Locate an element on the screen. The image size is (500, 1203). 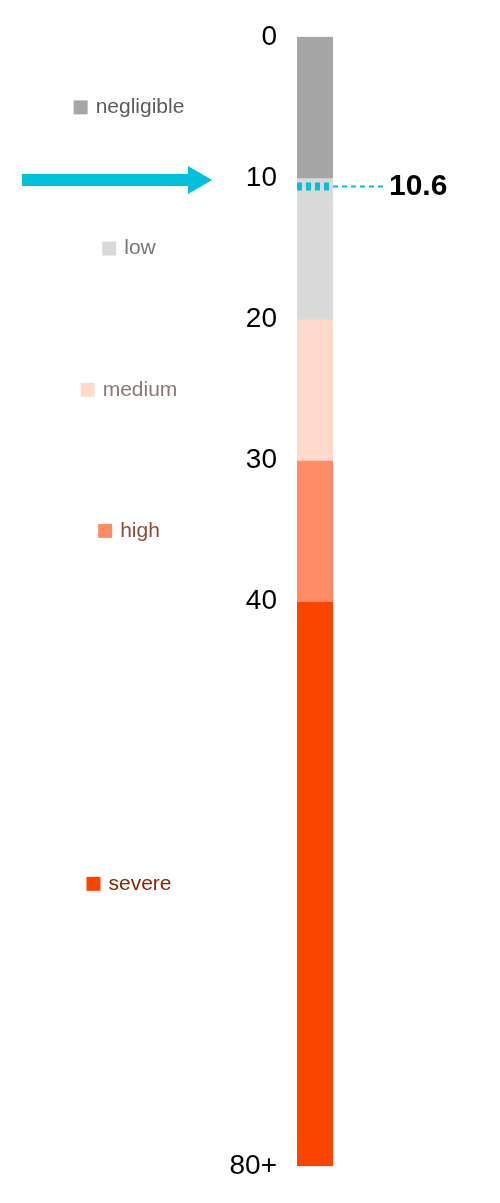
legend-label: negligible is located at coordinates (140, 106).